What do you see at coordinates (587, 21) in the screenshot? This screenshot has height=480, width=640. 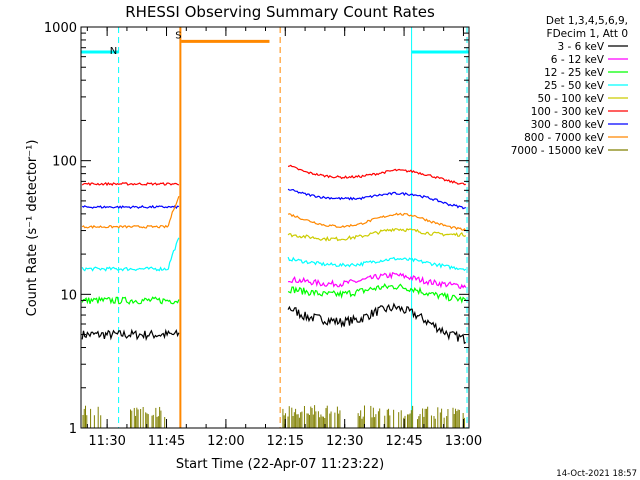 I see `legend-header: Det 1,3,4,5,6,9,` at bounding box center [587, 21].